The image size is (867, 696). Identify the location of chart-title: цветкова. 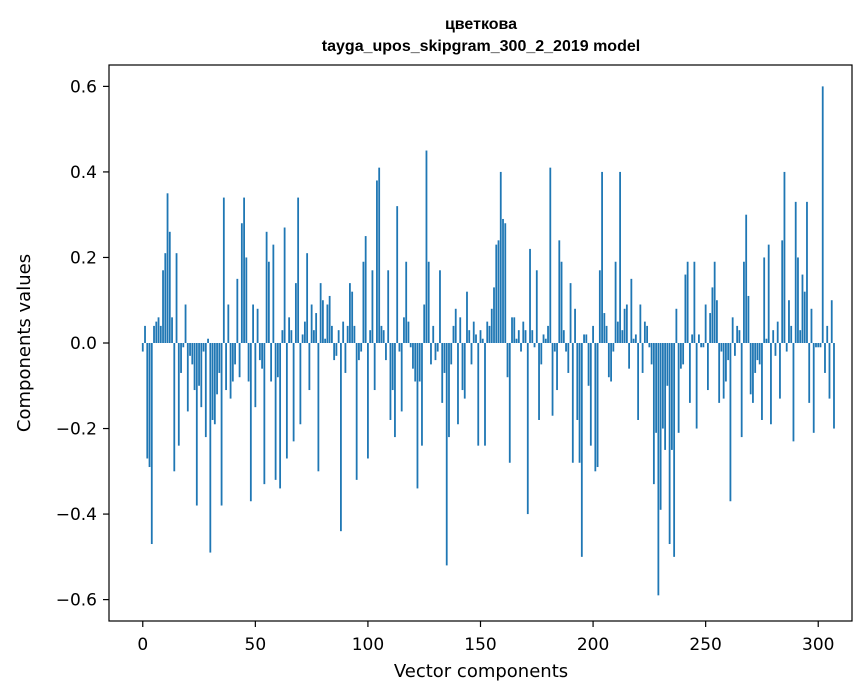
(481, 24).